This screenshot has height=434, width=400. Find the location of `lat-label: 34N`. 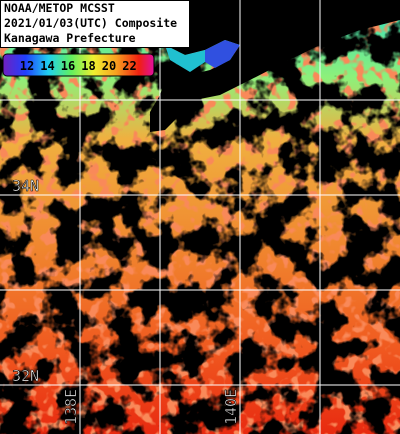

lat-label: 34N is located at coordinates (25, 186).